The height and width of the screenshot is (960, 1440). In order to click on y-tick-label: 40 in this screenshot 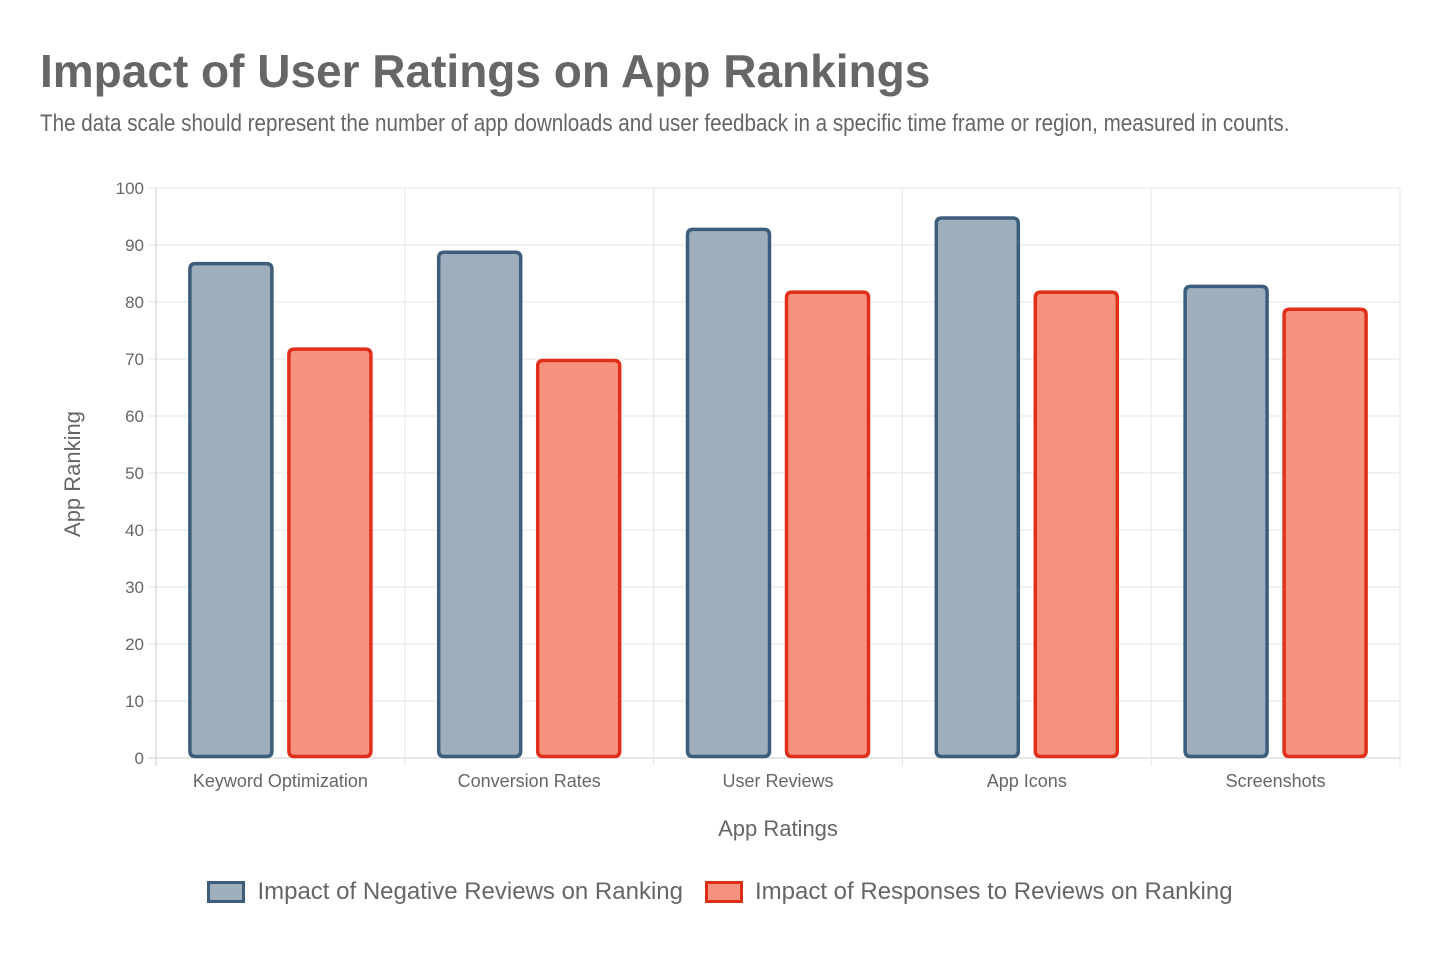, I will do `click(134, 530)`.